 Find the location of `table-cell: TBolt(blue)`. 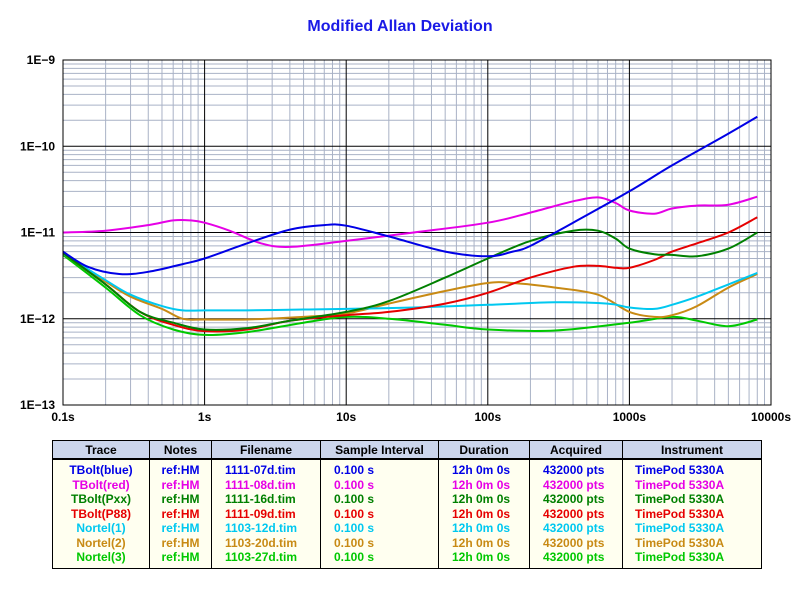

table-cell: TBolt(blue) is located at coordinates (101, 468).